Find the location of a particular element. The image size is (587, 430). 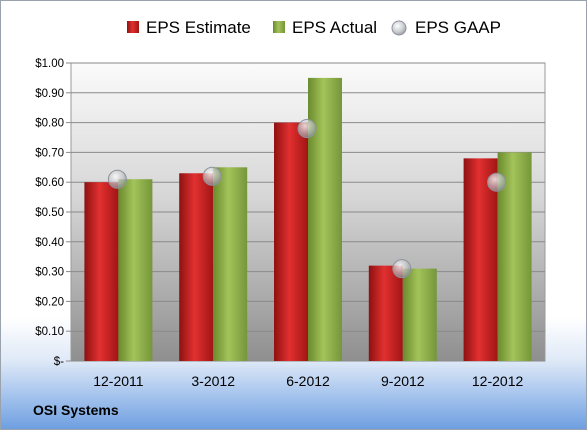

legend-swatch-estimate is located at coordinates (133, 27).